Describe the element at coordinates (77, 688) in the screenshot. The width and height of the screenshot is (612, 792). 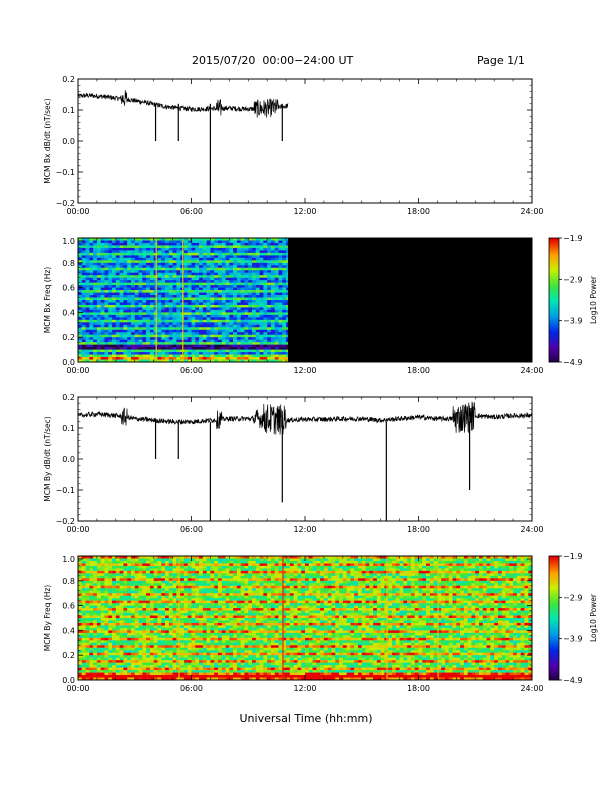
I see `x-tick-label-3-0: 00:00` at that location.